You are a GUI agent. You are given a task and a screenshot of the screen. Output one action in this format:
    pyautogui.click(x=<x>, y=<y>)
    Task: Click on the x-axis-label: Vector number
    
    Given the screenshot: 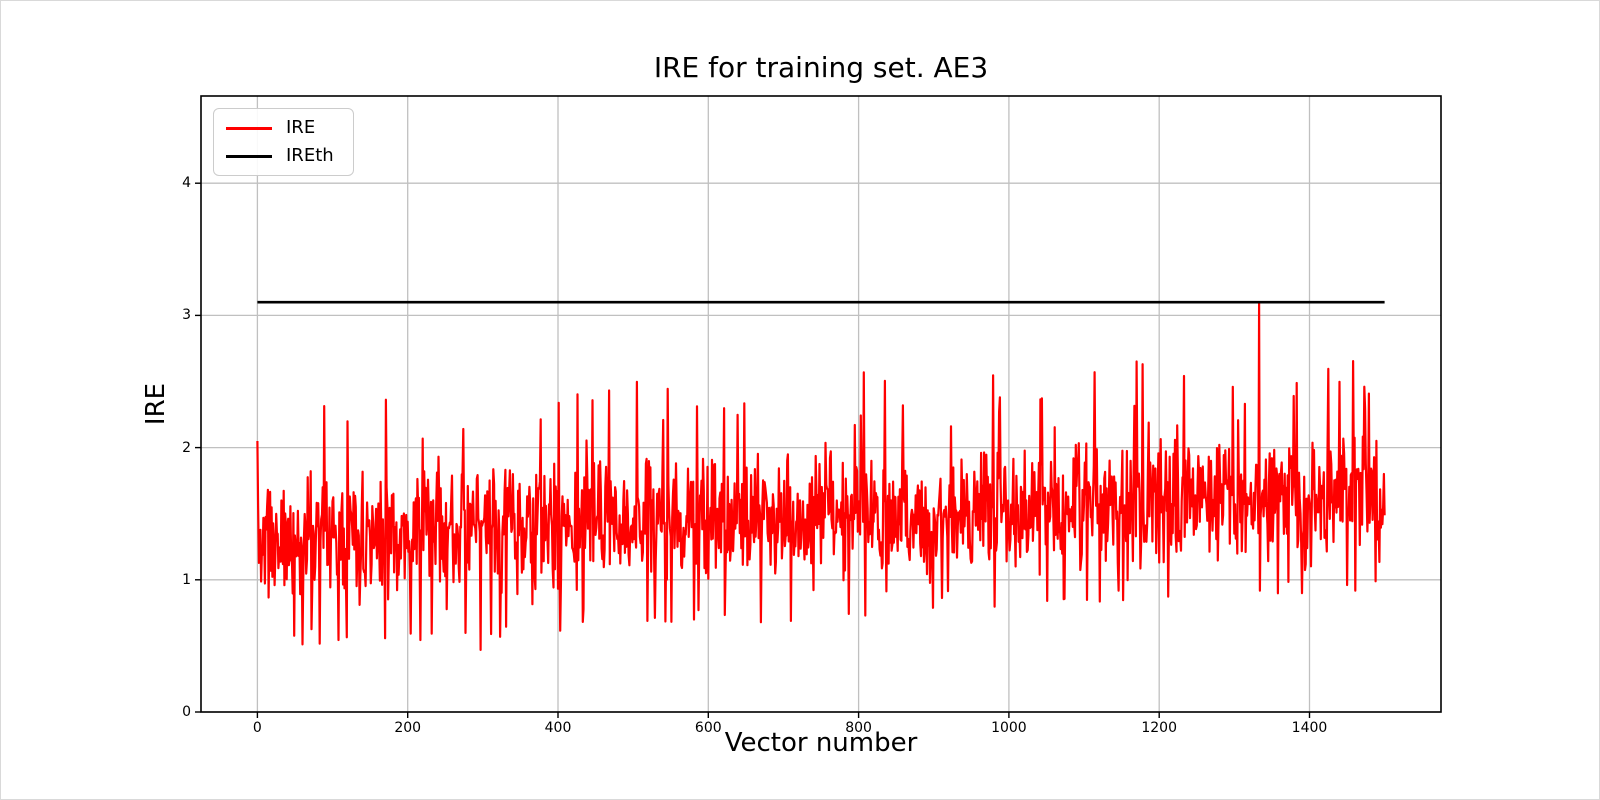 What is the action you would take?
    pyautogui.click(x=821, y=743)
    